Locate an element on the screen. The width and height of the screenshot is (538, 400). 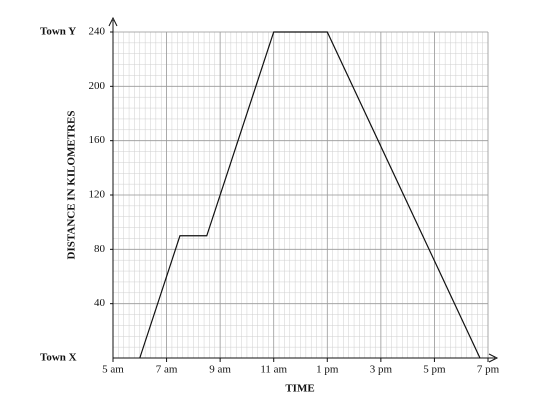
y-tick-label: 160 is located at coordinates (97, 140).